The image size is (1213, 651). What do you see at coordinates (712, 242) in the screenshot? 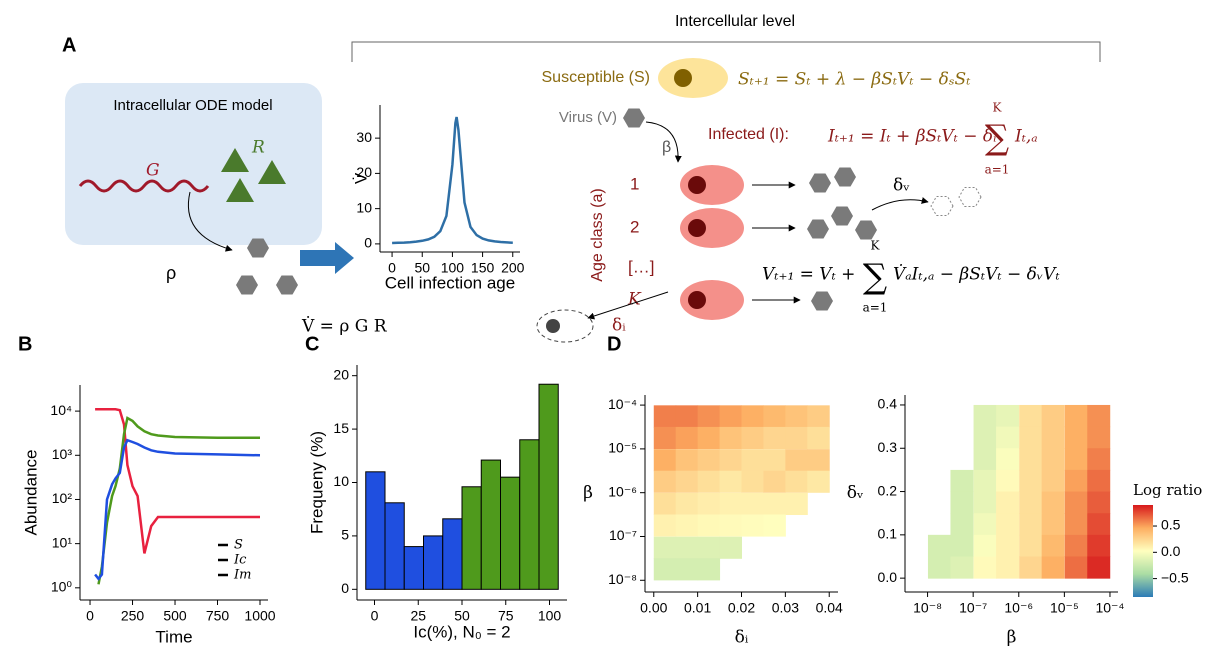
I see `infected-cells` at bounding box center [712, 242].